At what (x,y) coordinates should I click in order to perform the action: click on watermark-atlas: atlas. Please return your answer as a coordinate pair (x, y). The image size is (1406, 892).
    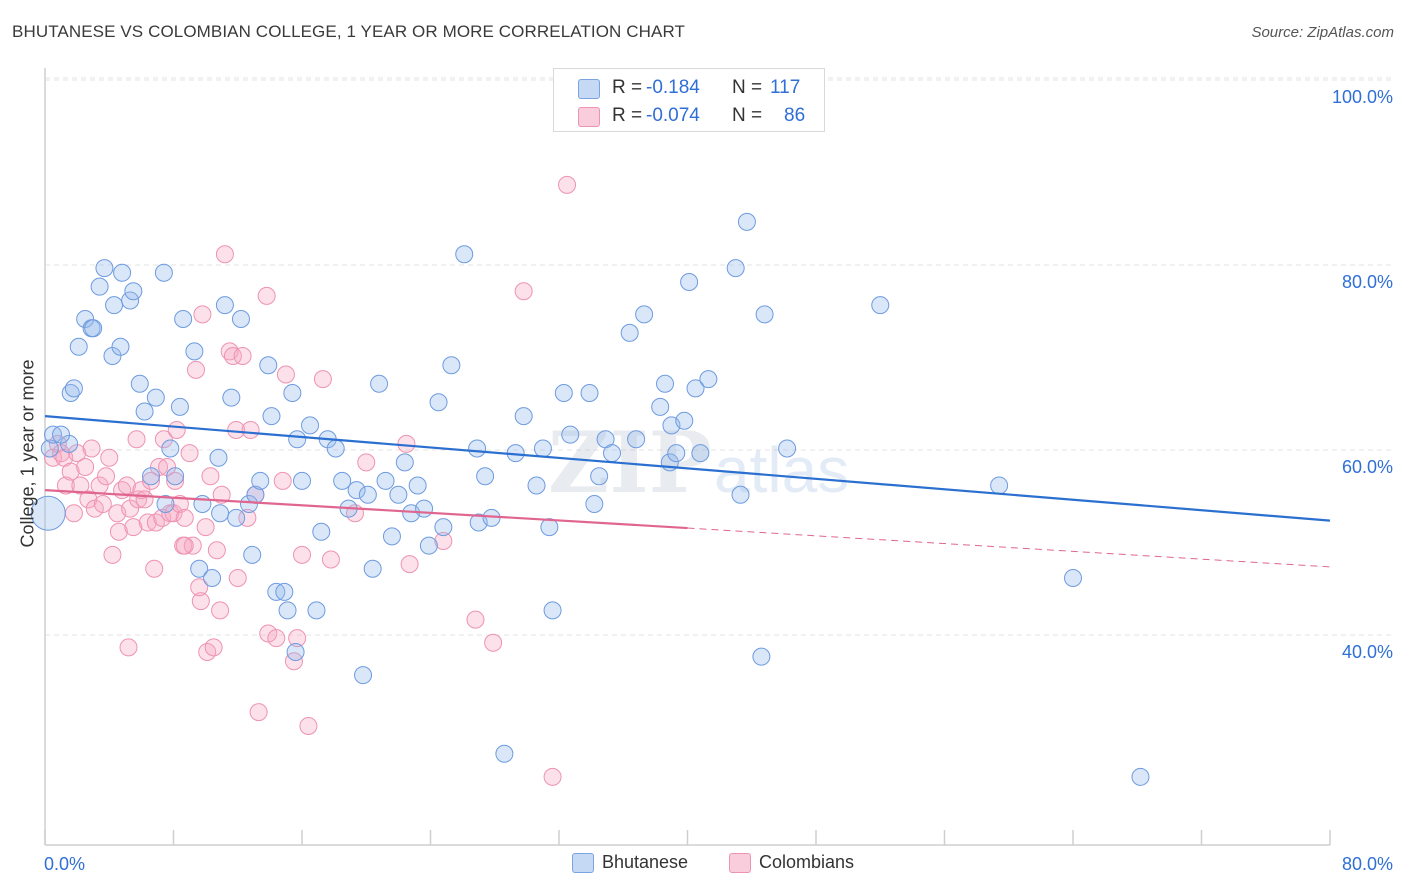
    Looking at the image, I should click on (781, 470).